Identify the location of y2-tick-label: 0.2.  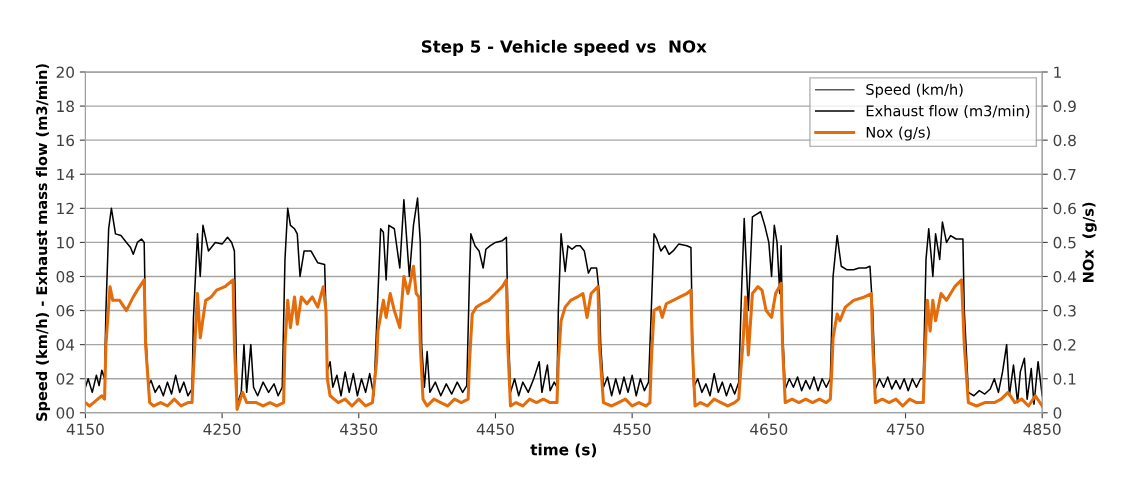
(1064, 345).